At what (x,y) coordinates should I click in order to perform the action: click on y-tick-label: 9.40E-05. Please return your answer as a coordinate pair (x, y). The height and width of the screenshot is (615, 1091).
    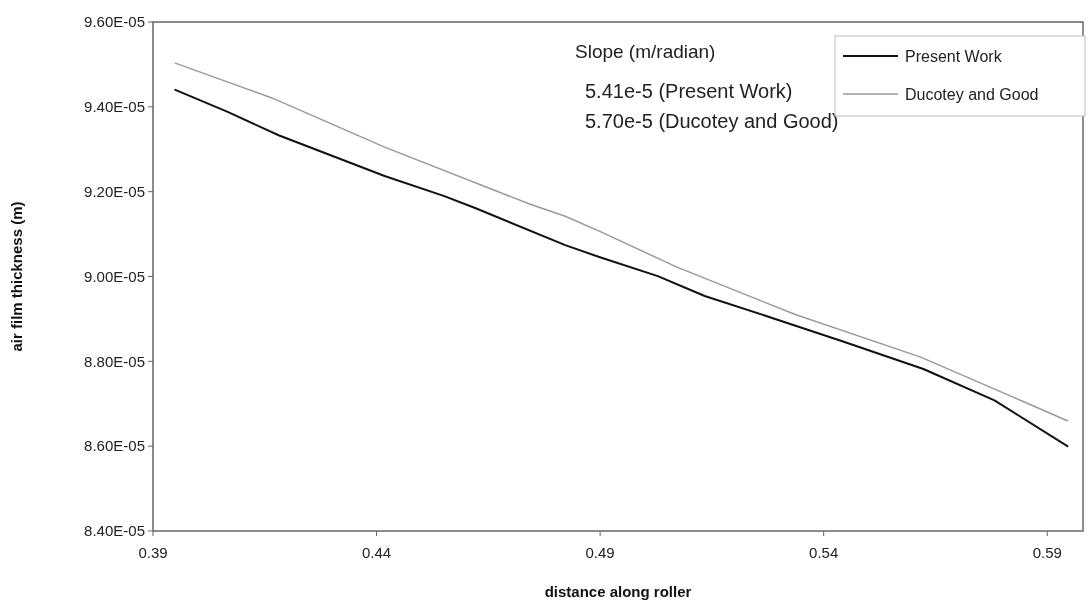
    Looking at the image, I should click on (114, 107).